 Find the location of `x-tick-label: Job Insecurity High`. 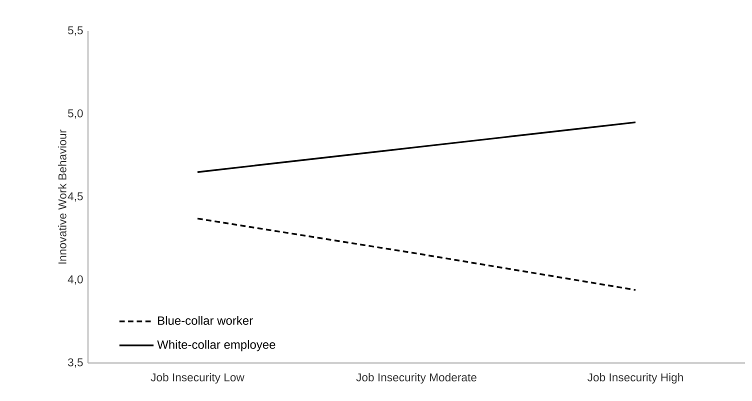

x-tick-label: Job Insecurity High is located at coordinates (635, 378).